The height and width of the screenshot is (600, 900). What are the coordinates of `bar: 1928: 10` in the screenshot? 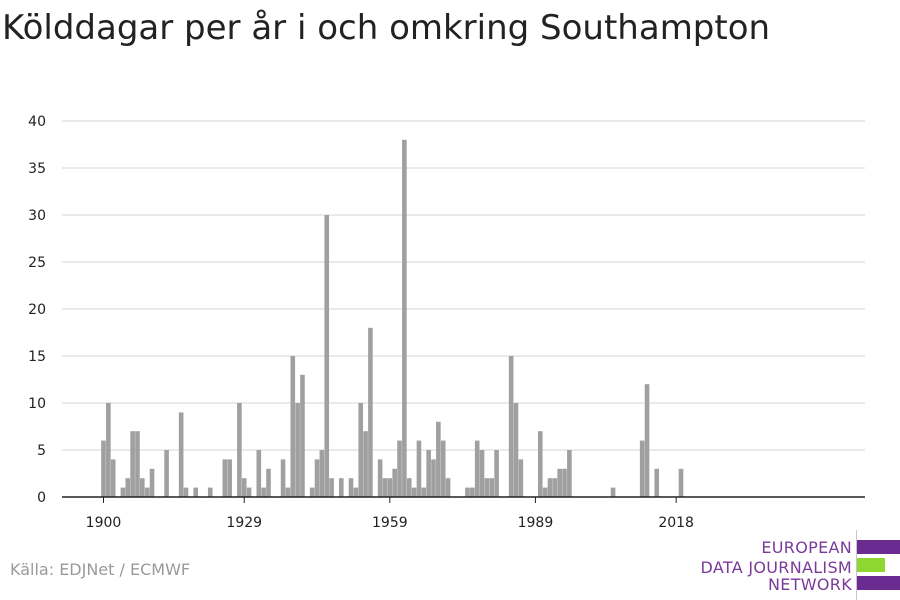 It's located at (239, 450).